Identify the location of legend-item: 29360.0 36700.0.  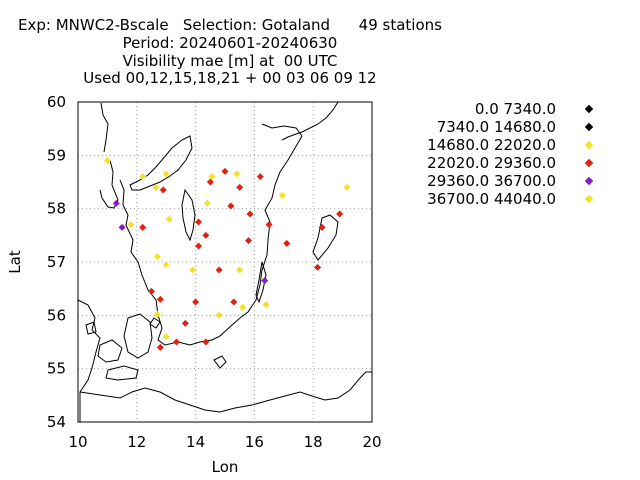
(500, 181).